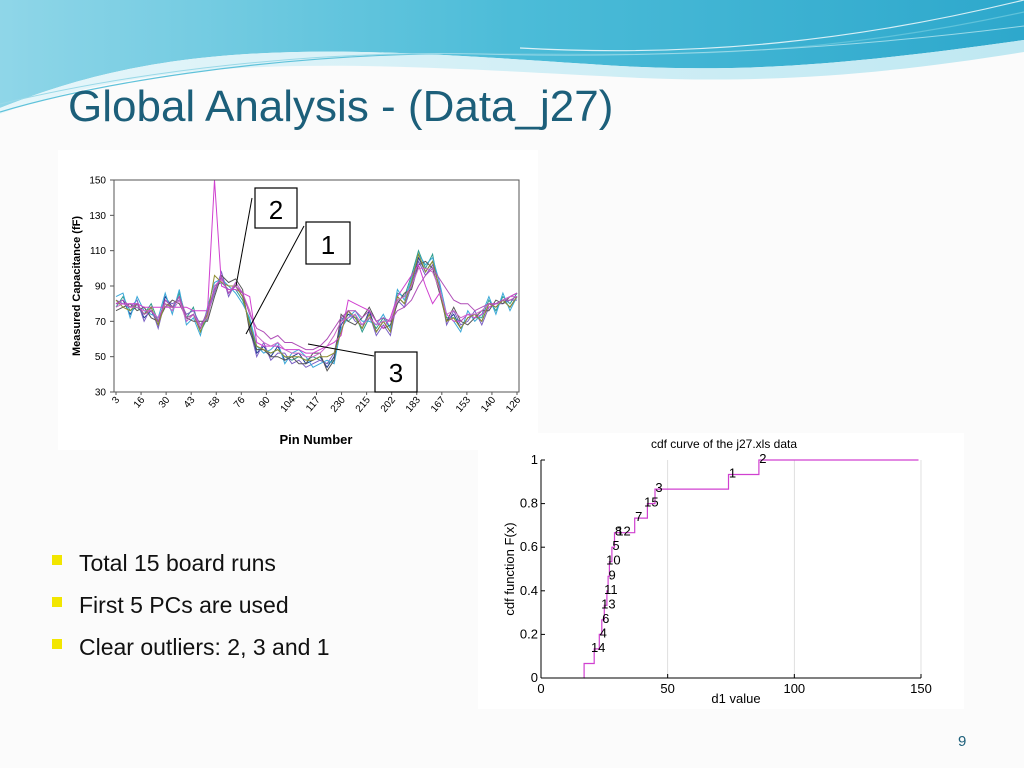 The height and width of the screenshot is (768, 1024). I want to click on chart1-y-tick-label: 50, so click(101, 357).